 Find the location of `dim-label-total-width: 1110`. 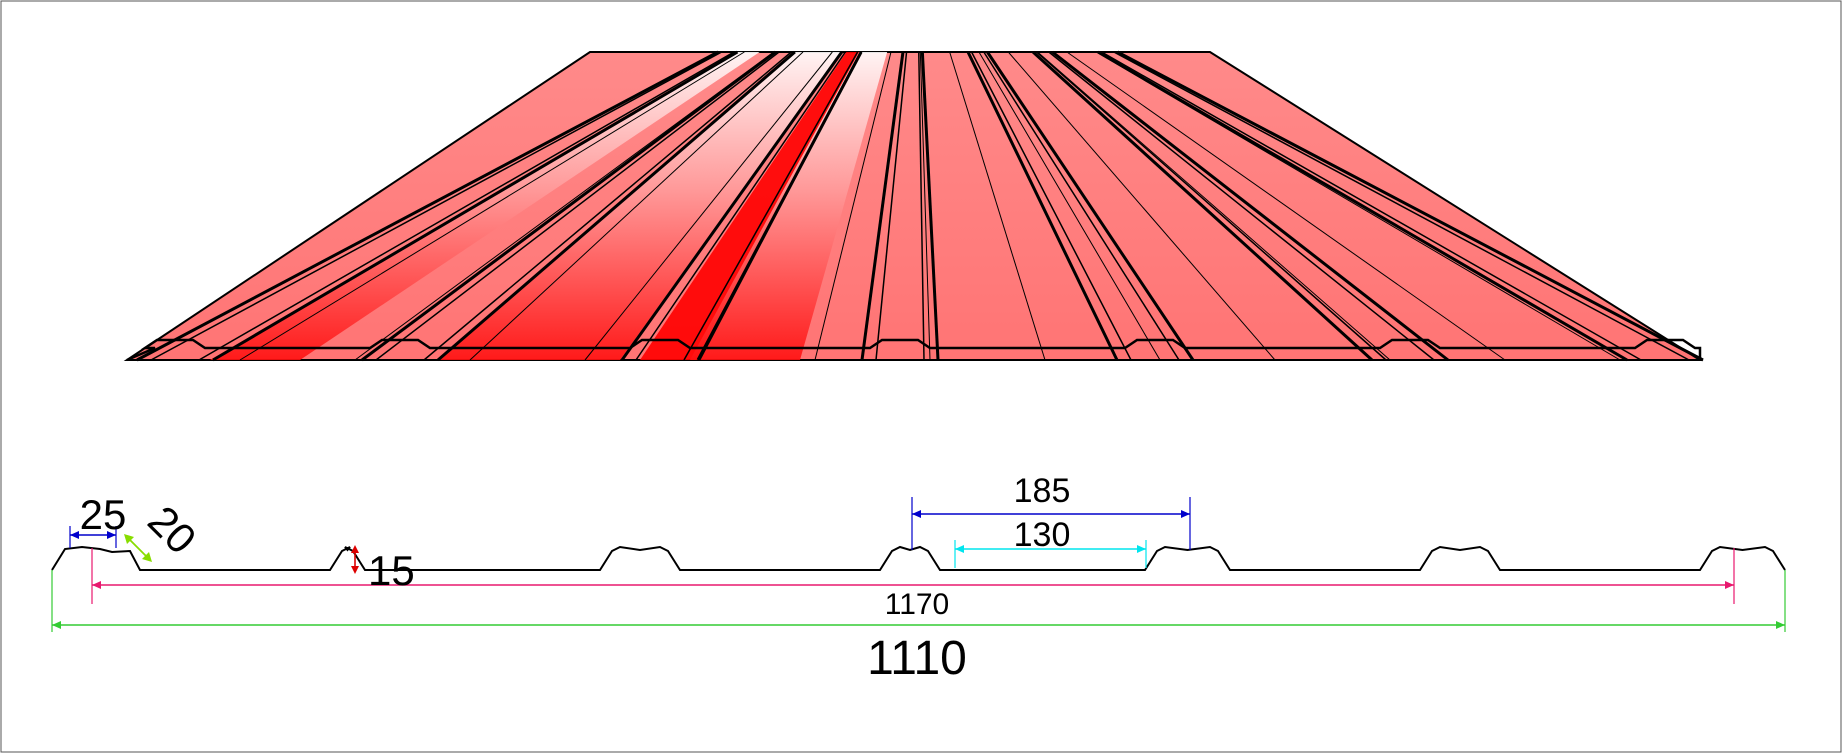

dim-label-total-width: 1110 is located at coordinates (917, 658).